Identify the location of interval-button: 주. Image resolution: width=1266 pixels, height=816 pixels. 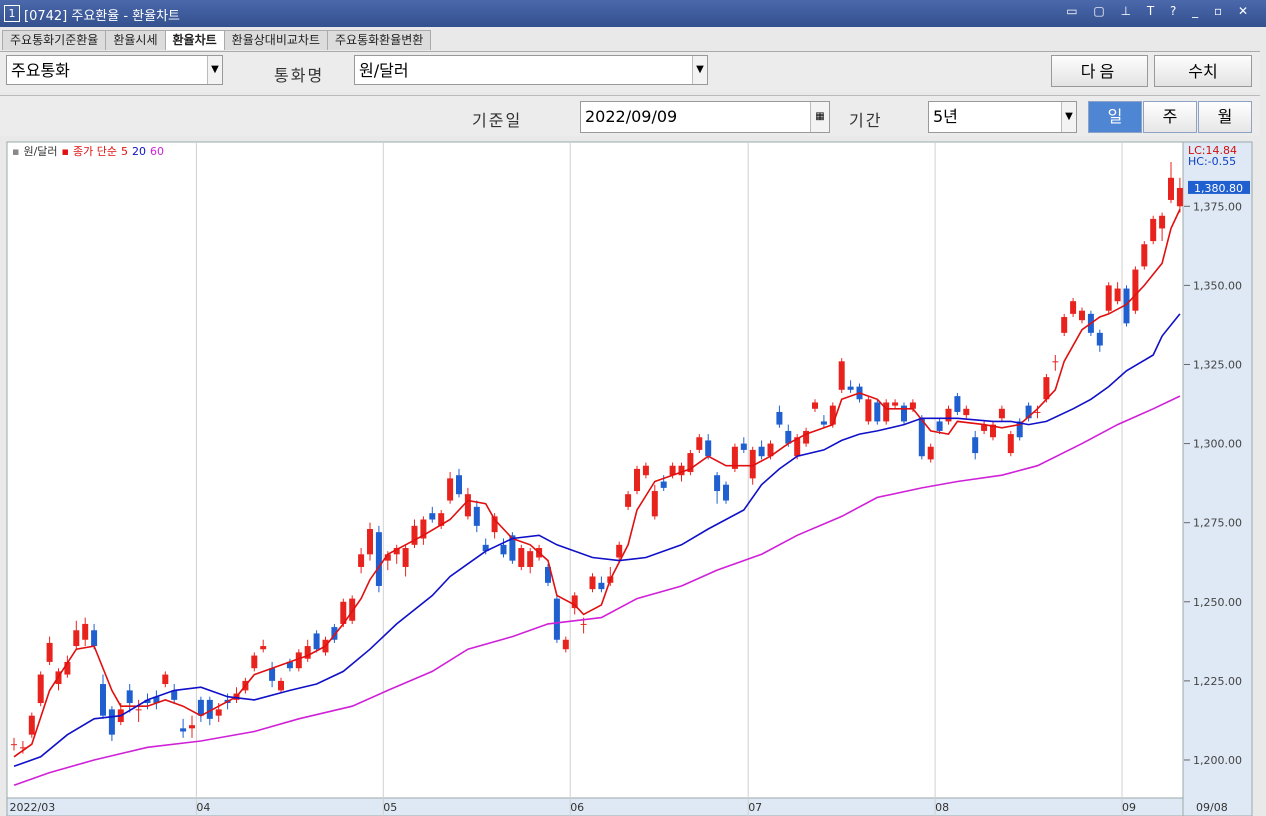
(1170, 117).